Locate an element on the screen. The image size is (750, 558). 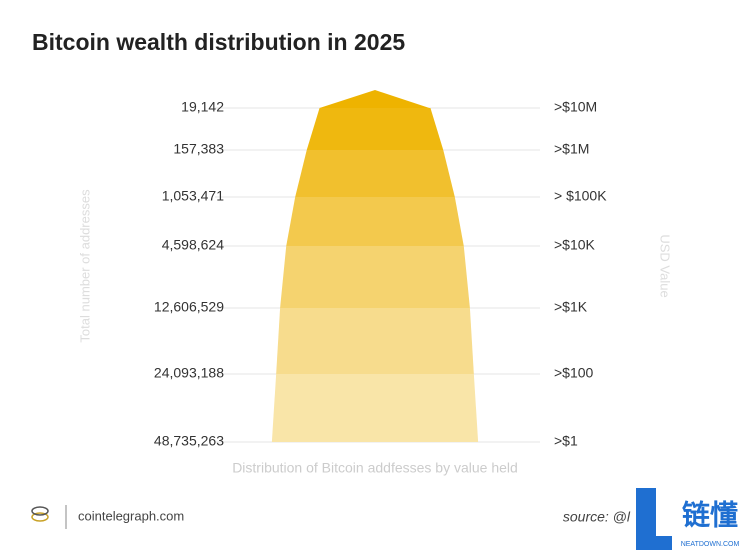
footer-source: source: @l is located at coordinates (597, 517).